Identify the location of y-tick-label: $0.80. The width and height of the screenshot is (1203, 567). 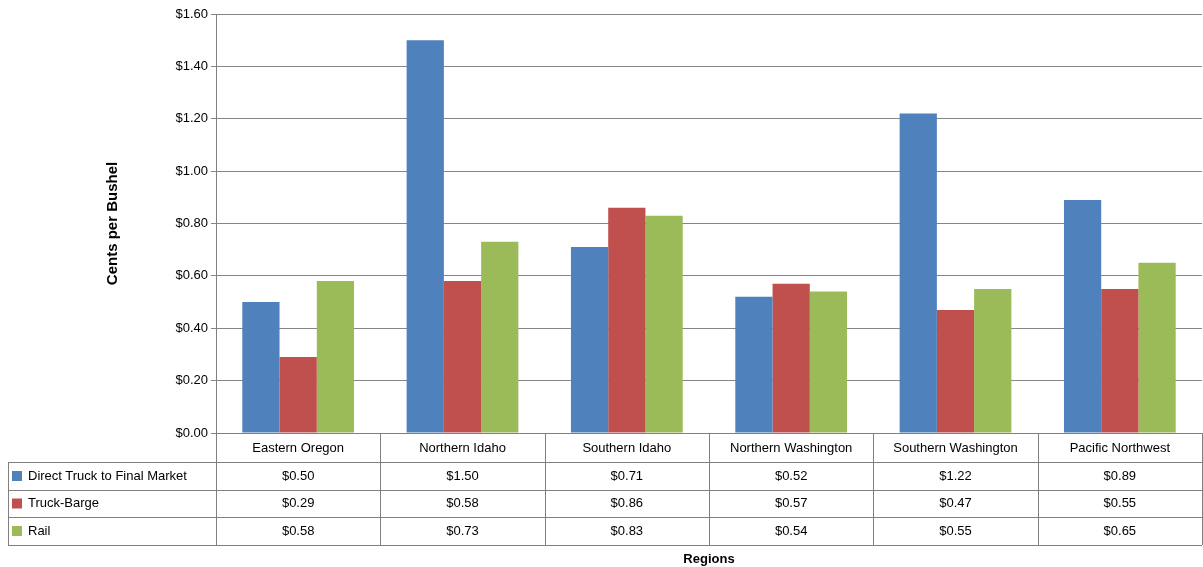
(191, 223).